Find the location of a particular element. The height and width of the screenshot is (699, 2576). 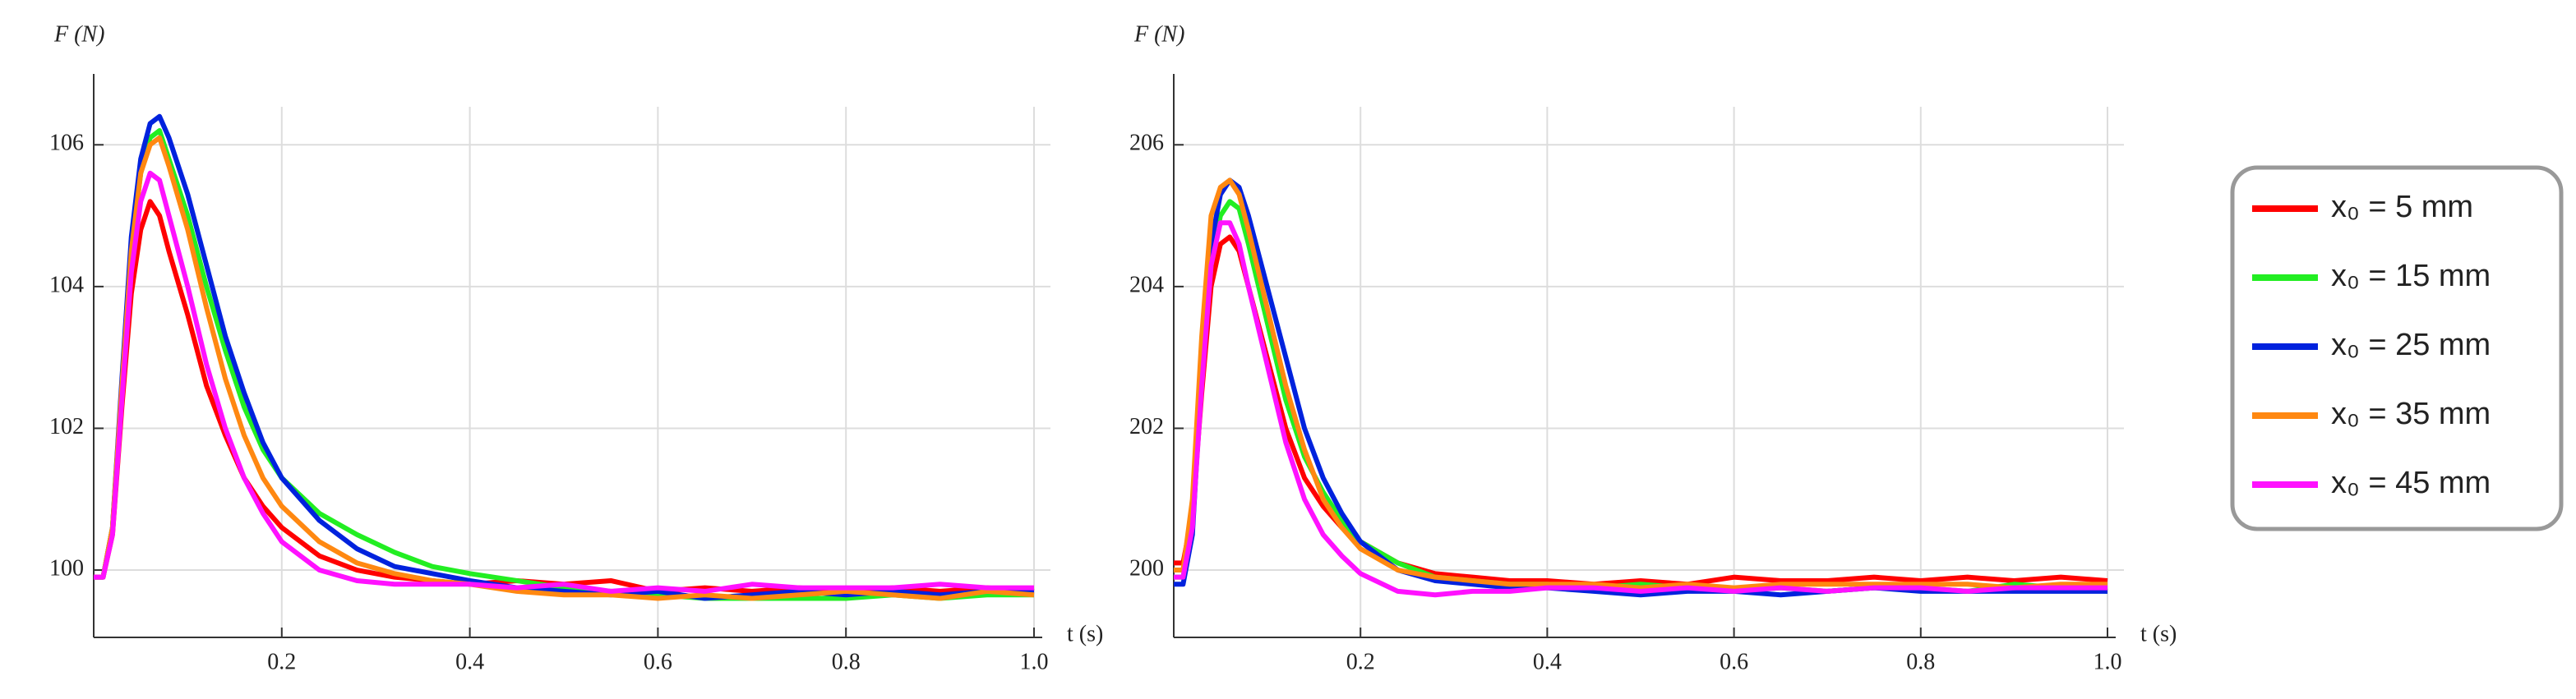

y-tick-label: 100 is located at coordinates (66, 568).